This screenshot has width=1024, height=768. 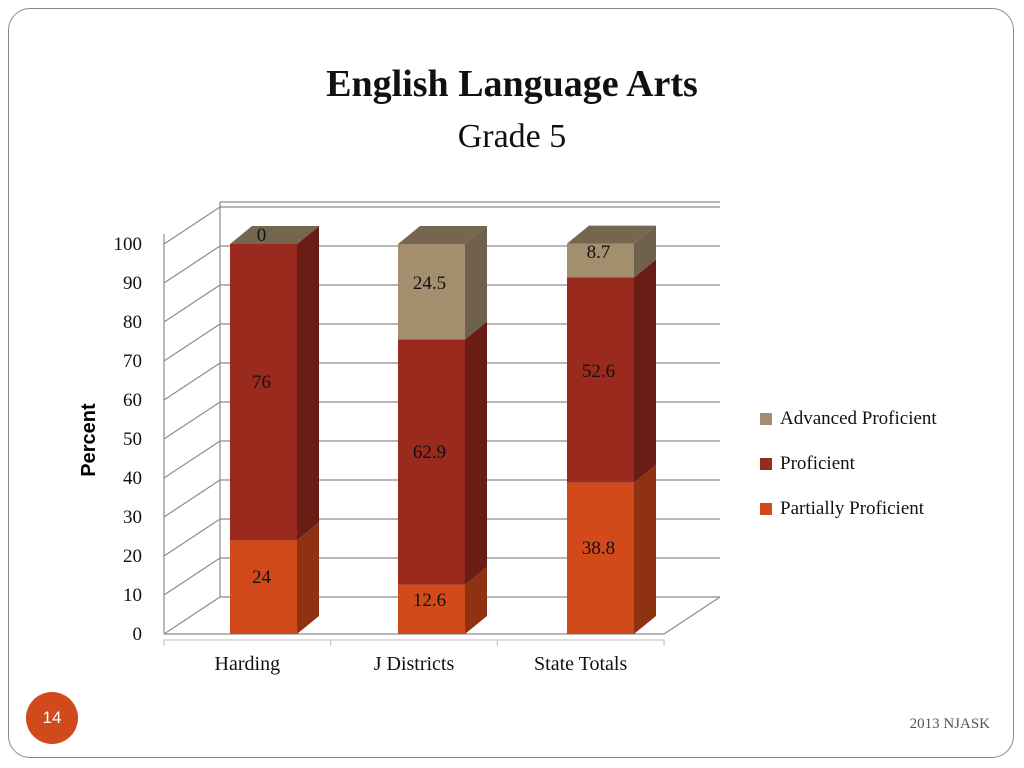 What do you see at coordinates (248, 664) in the screenshot?
I see `x-tick-label: Harding` at bounding box center [248, 664].